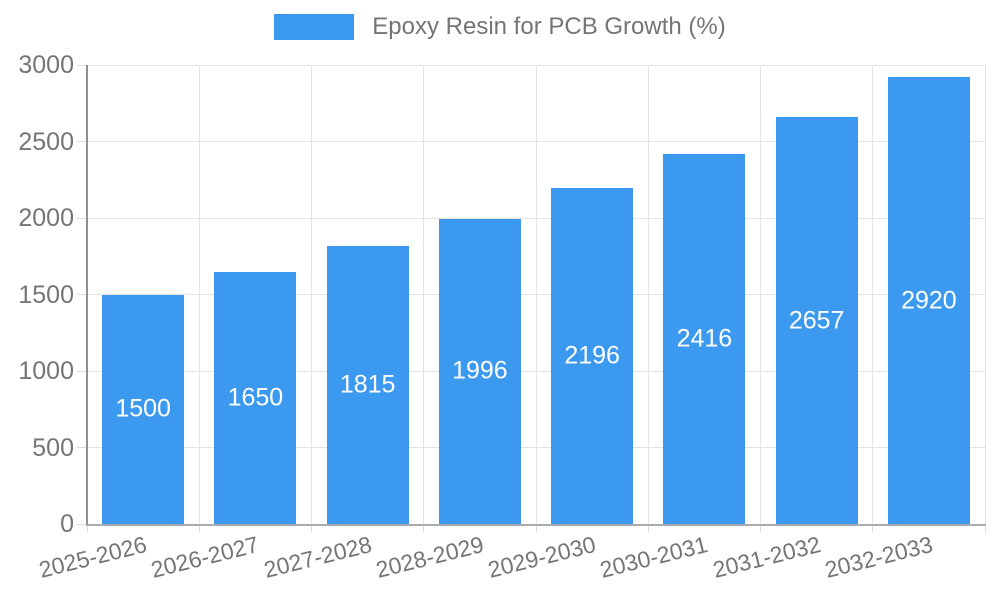 This screenshot has width=1000, height=600. Describe the element at coordinates (542, 557) in the screenshot. I see `x-tick-label: 2029-2030` at that location.